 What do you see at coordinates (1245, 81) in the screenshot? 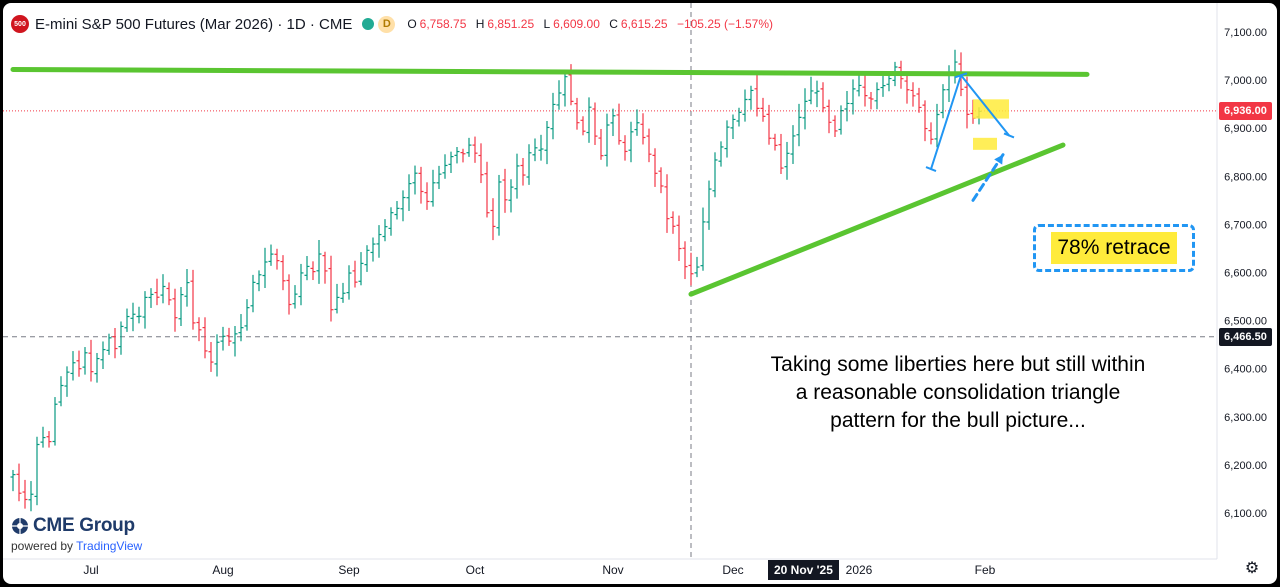
I see `price-tick-label: 7,000.00` at bounding box center [1245, 81].